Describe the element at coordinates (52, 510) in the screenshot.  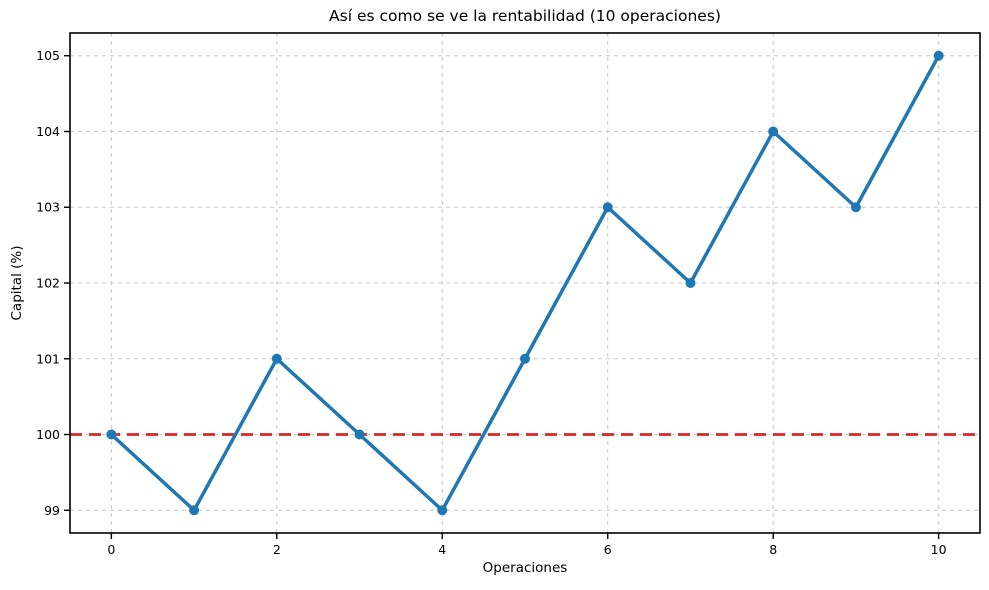
I see `y-tick-label: 99` at that location.